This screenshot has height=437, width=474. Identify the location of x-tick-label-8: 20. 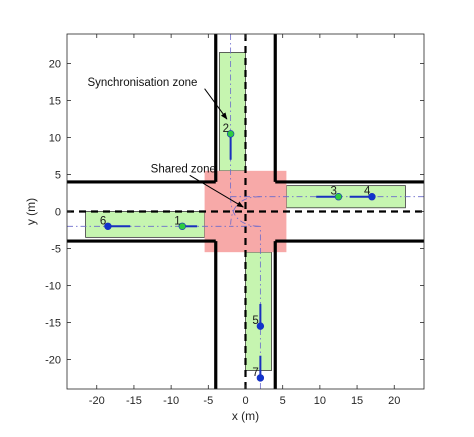
(394, 401).